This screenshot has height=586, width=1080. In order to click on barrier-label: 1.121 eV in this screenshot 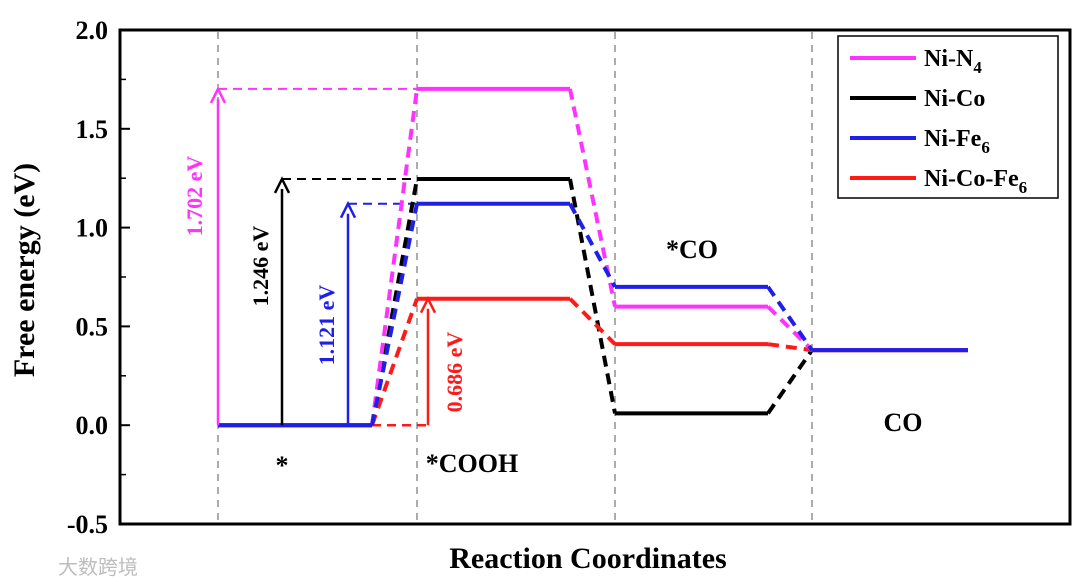, I will do `click(326, 325)`.